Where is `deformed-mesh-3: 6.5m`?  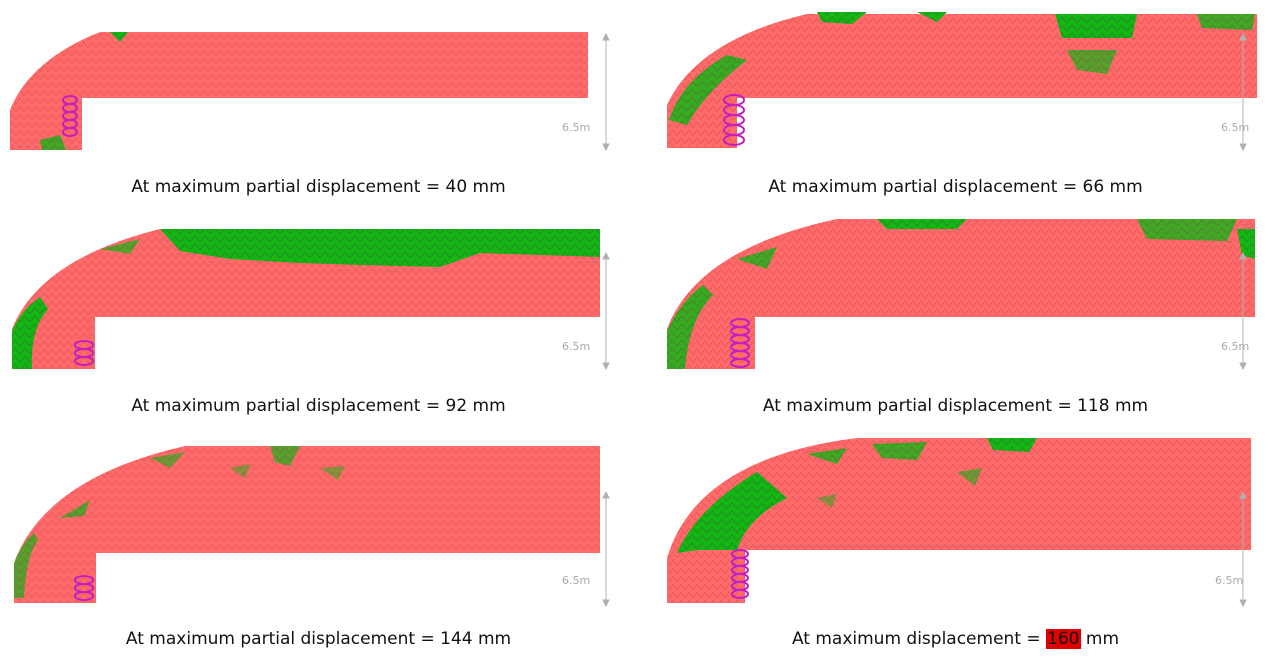 deformed-mesh-3: 6.5m is located at coordinates (311, 300).